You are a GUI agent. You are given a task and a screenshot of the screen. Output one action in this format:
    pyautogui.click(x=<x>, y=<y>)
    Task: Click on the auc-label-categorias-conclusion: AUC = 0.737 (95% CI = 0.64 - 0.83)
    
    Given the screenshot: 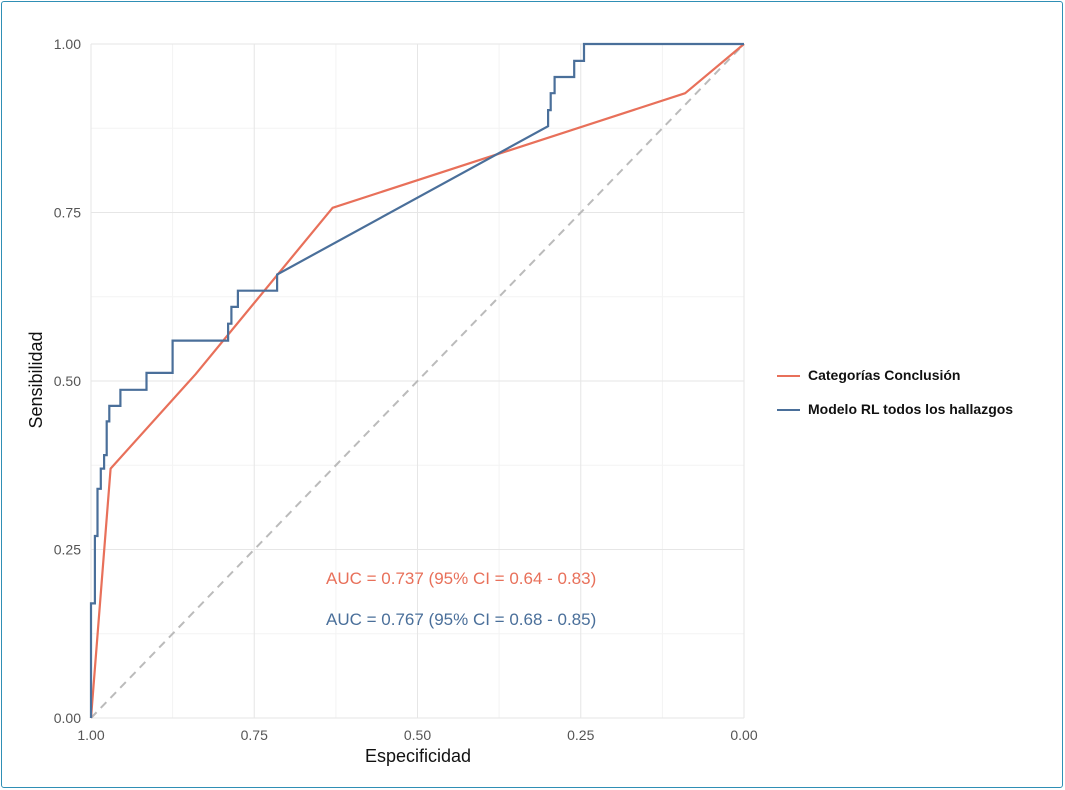 What is the action you would take?
    pyautogui.click(x=461, y=578)
    